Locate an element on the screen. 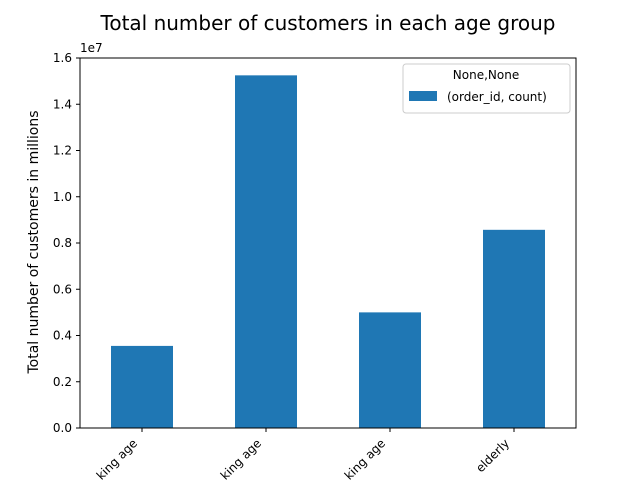 The height and width of the screenshot is (480, 640). legend-box is located at coordinates (486, 88).